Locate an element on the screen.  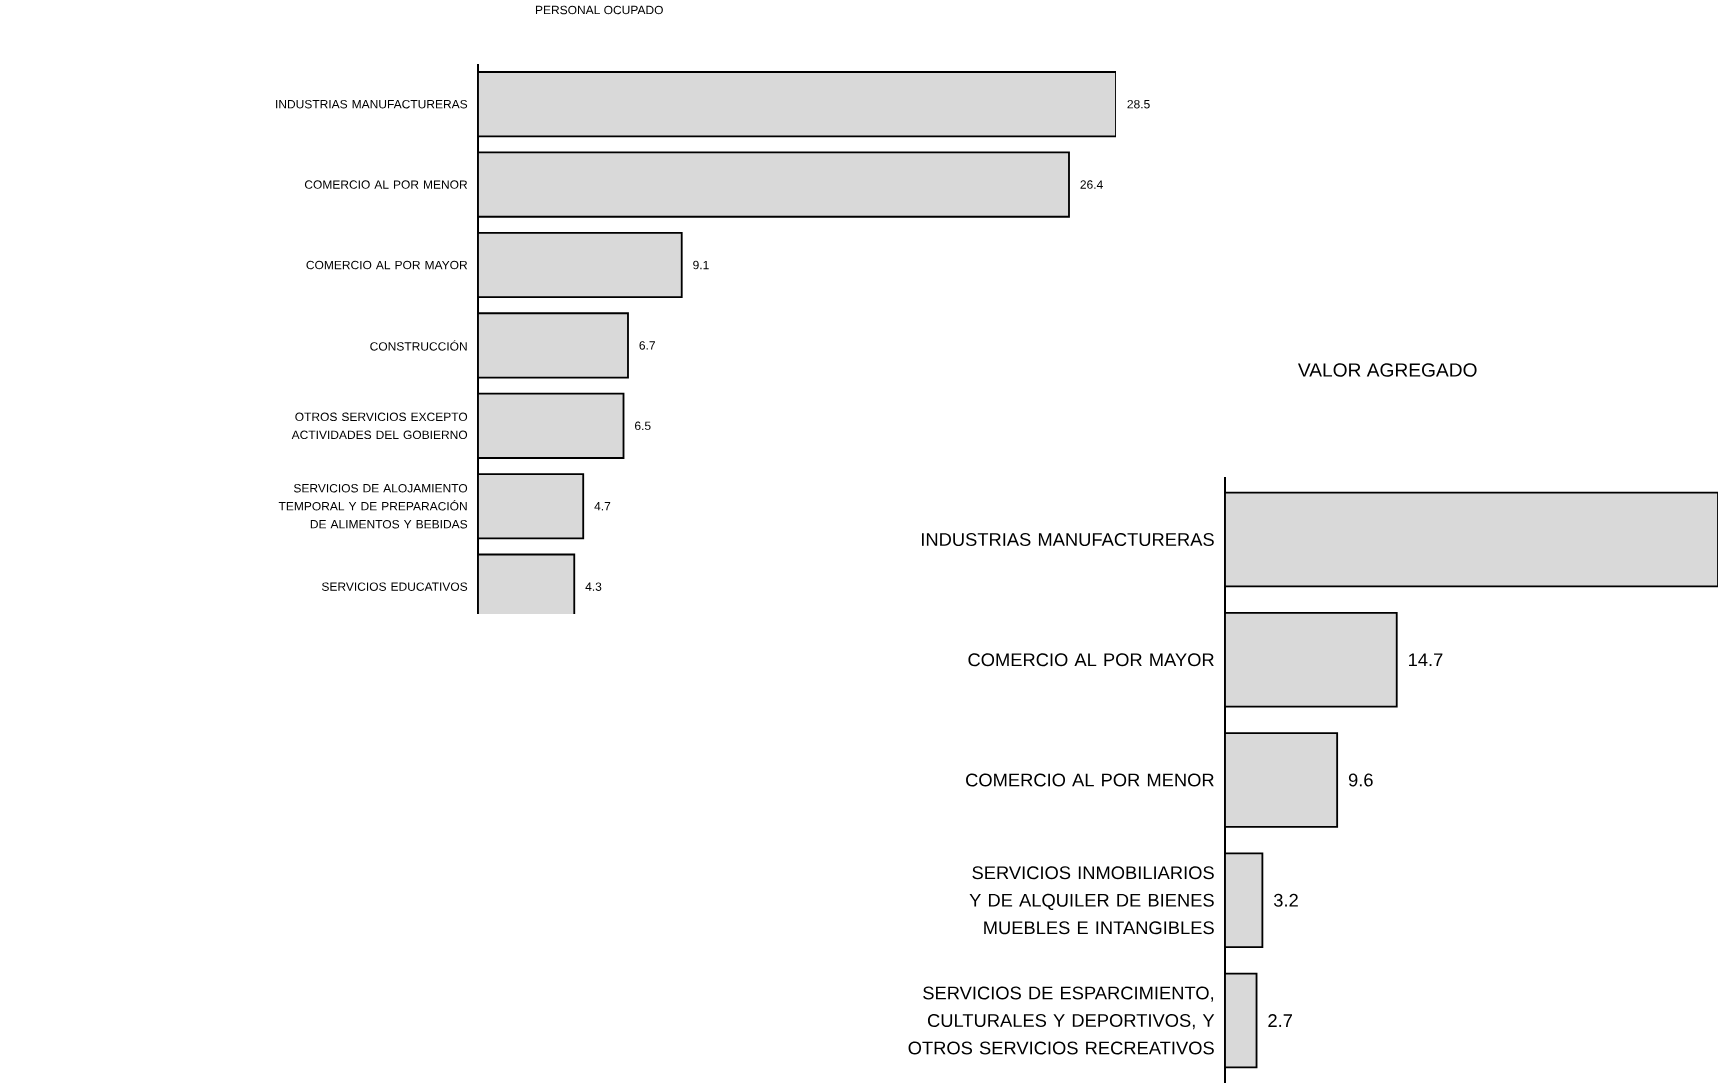
y-tick-label: CONSTRUCCIÓN is located at coordinates (418, 345).